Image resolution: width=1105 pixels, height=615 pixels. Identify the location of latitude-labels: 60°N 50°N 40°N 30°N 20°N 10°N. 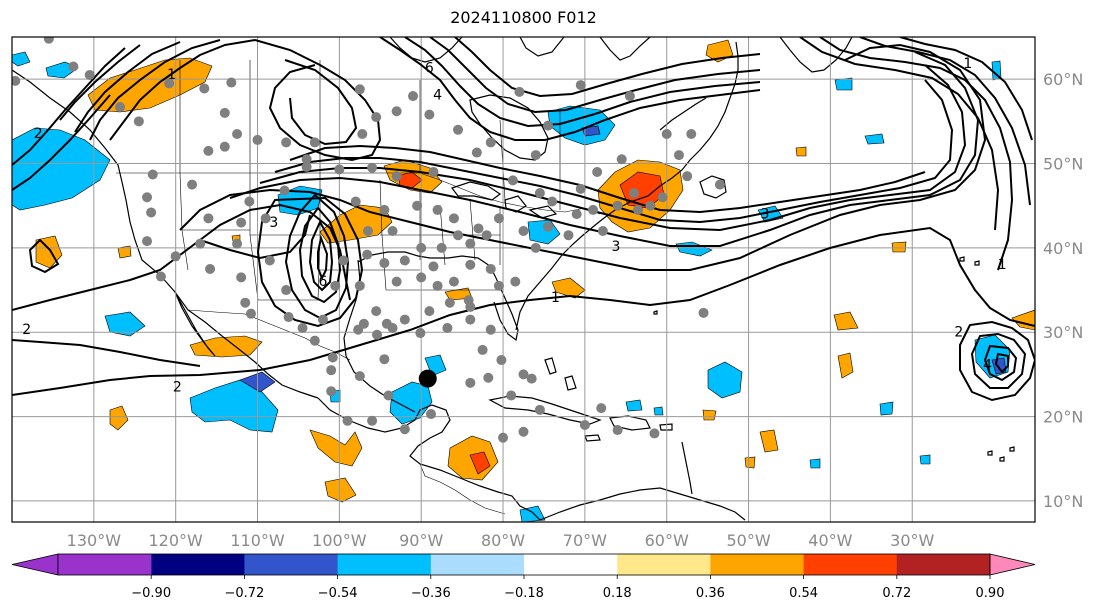
(1063, 290).